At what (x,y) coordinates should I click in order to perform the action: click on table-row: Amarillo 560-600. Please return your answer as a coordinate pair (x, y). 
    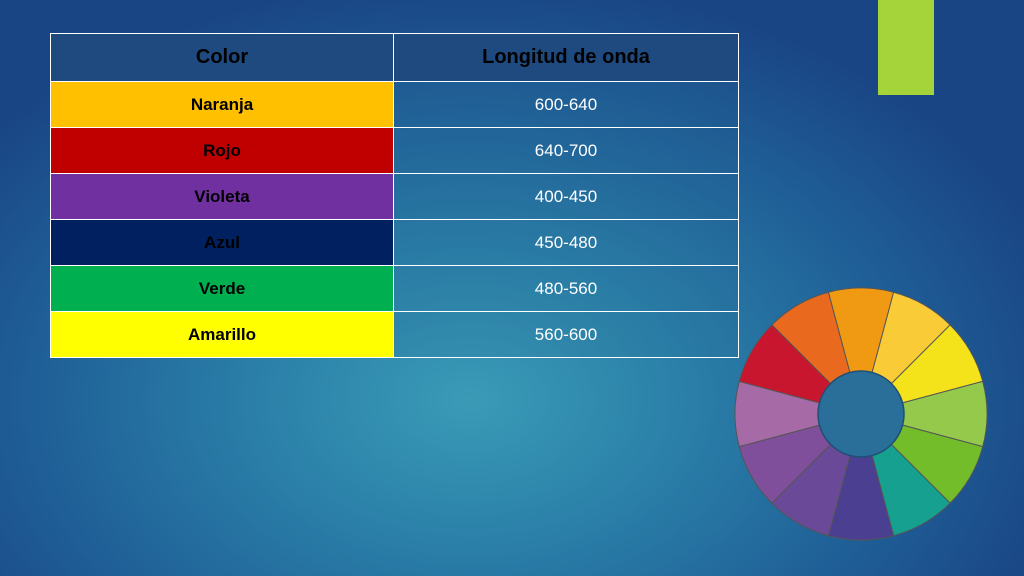
    Looking at the image, I should click on (394, 334).